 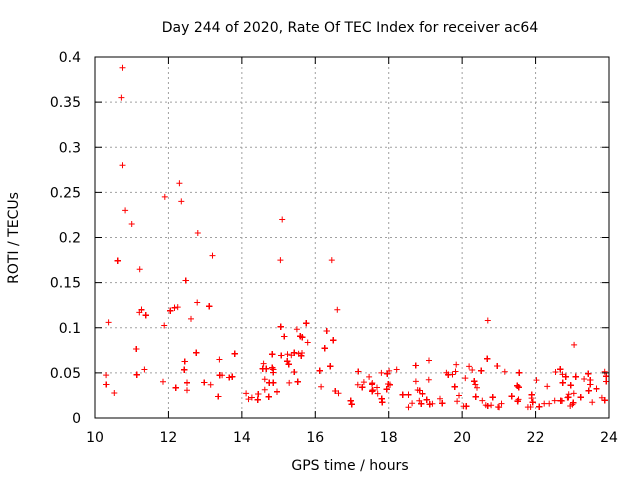 I want to click on y-axis-title: ROTI / TECUs, so click(x=14, y=238).